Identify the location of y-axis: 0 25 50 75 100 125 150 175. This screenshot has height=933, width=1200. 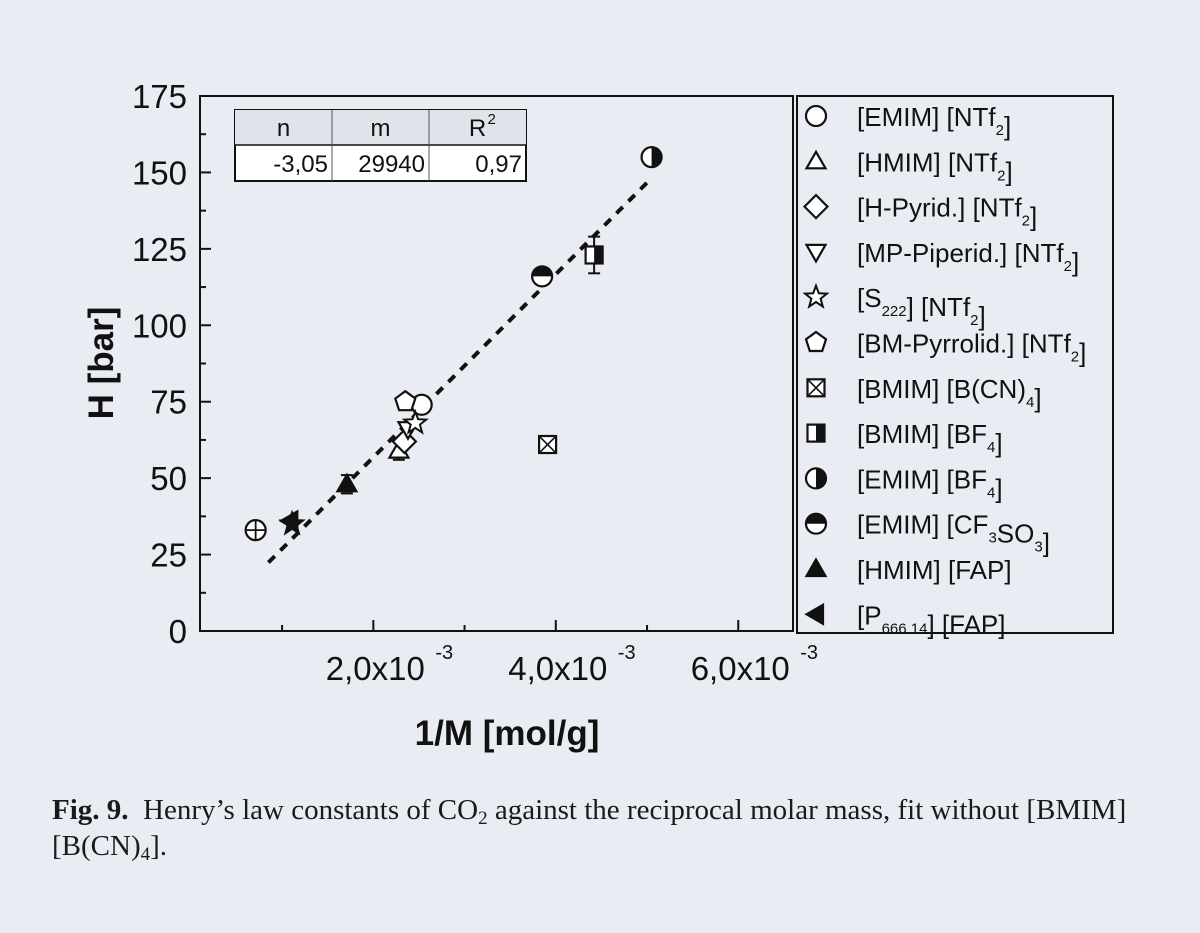
(171, 364).